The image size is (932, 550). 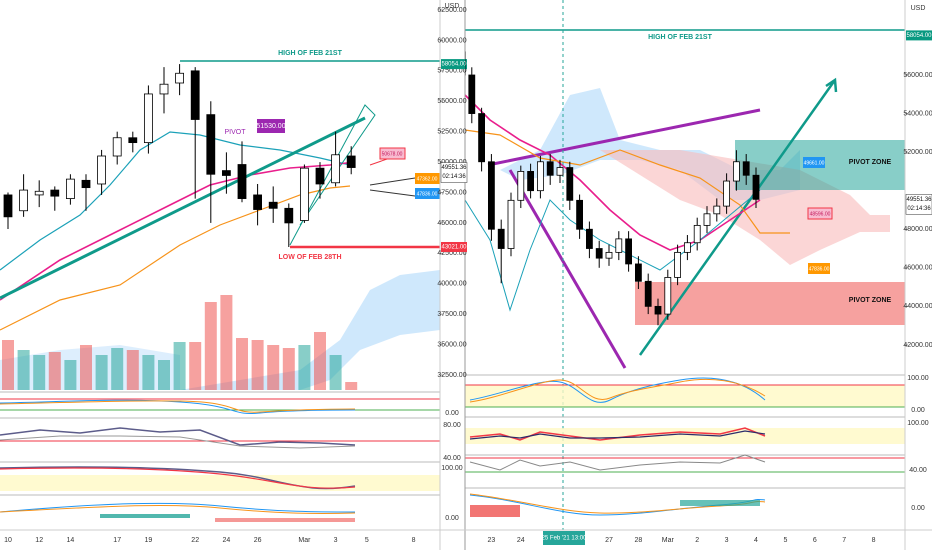 I want to click on x-tick-label: Mar, so click(x=668, y=540).